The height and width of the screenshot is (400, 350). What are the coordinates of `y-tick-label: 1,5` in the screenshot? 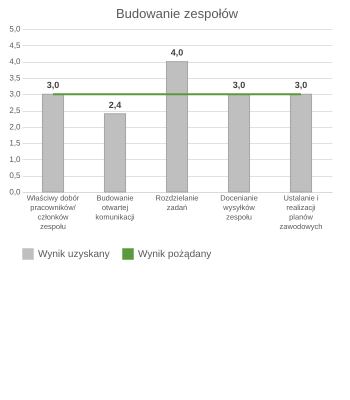 It's located at (15, 143).